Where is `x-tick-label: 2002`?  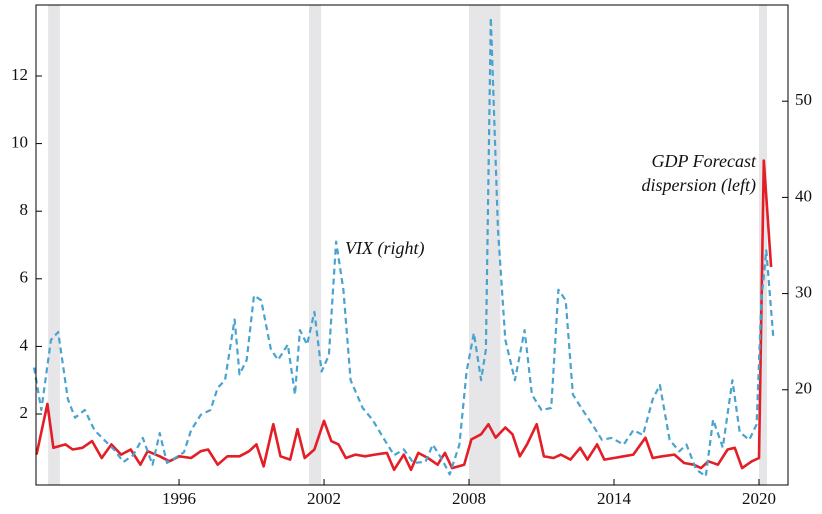
x-tick-label: 2002 is located at coordinates (324, 498).